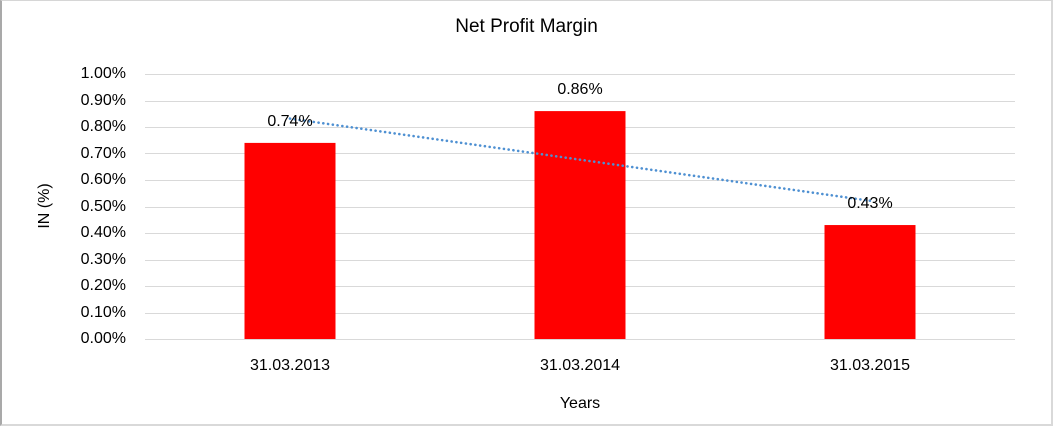 The height and width of the screenshot is (426, 1053). I want to click on y-tick-label: 0.90%, so click(103, 100).